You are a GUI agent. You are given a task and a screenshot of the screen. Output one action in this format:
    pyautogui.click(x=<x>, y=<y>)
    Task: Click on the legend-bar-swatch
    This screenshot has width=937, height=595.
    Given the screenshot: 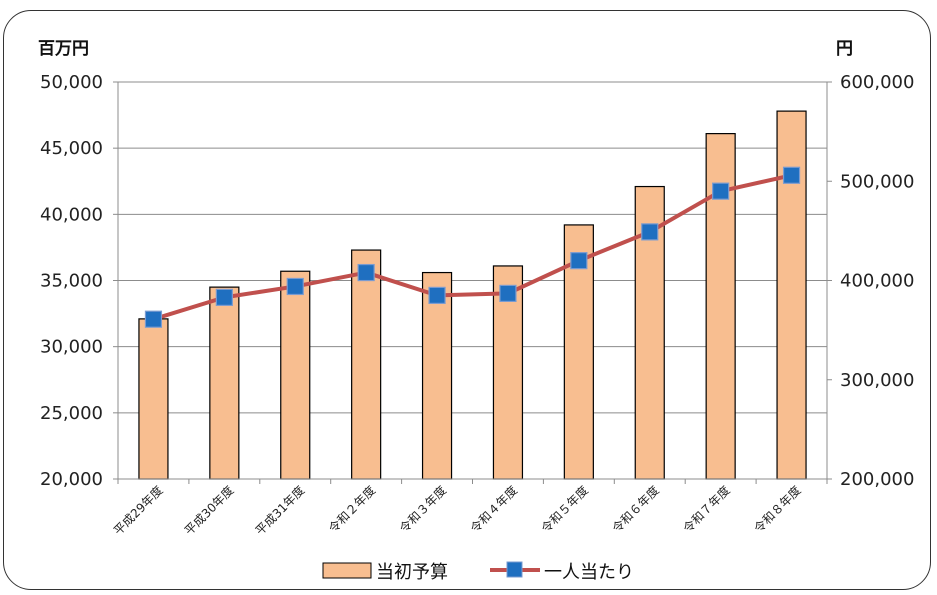 What is the action you would take?
    pyautogui.click(x=347, y=570)
    